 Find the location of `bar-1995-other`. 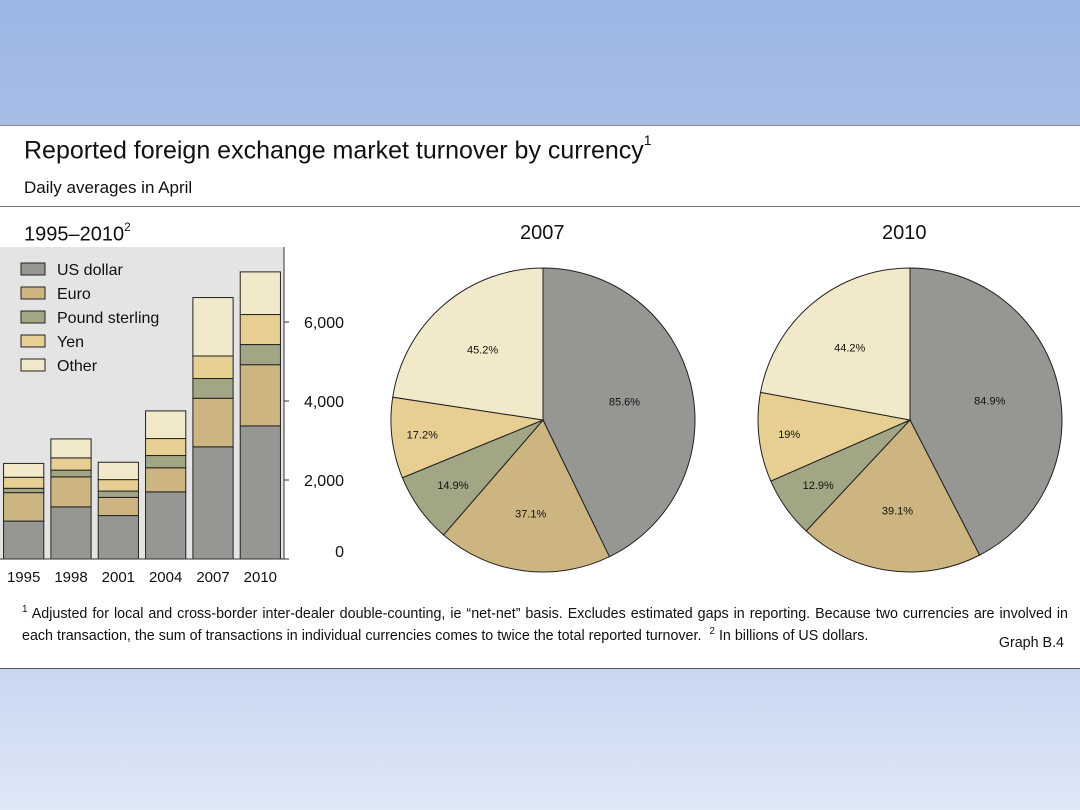

bar-1995-other is located at coordinates (24, 470).